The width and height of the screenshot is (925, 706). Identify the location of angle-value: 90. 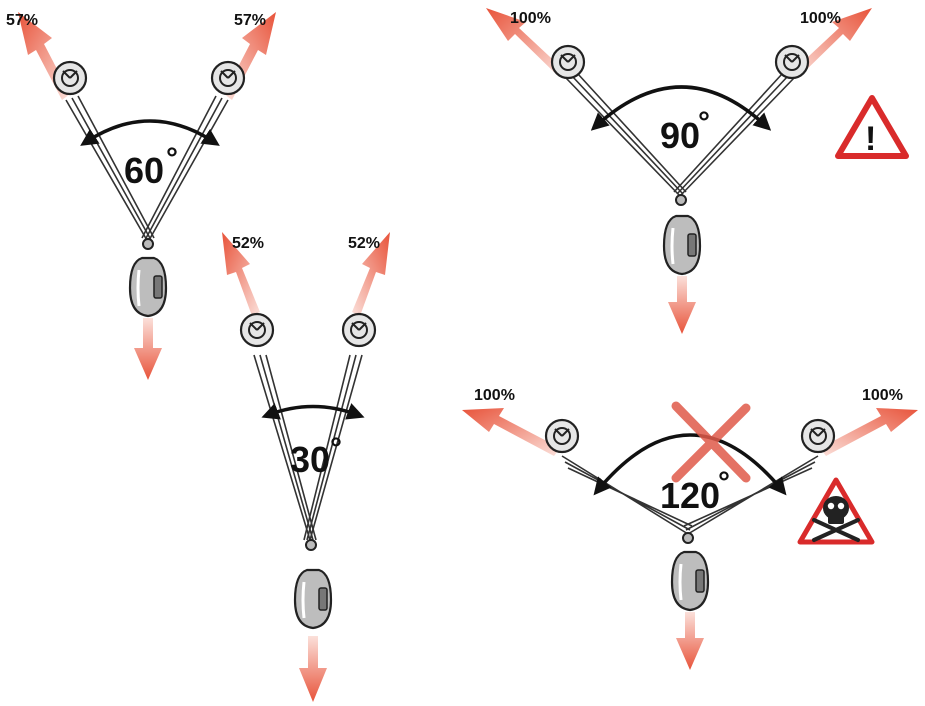
(680, 135).